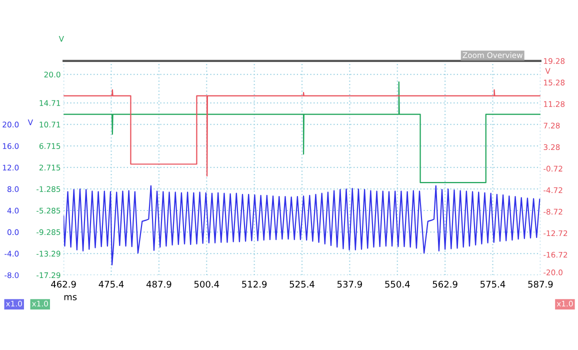 This screenshot has width=578, height=350. I want to click on x-tick-label: 575.4, so click(493, 284).